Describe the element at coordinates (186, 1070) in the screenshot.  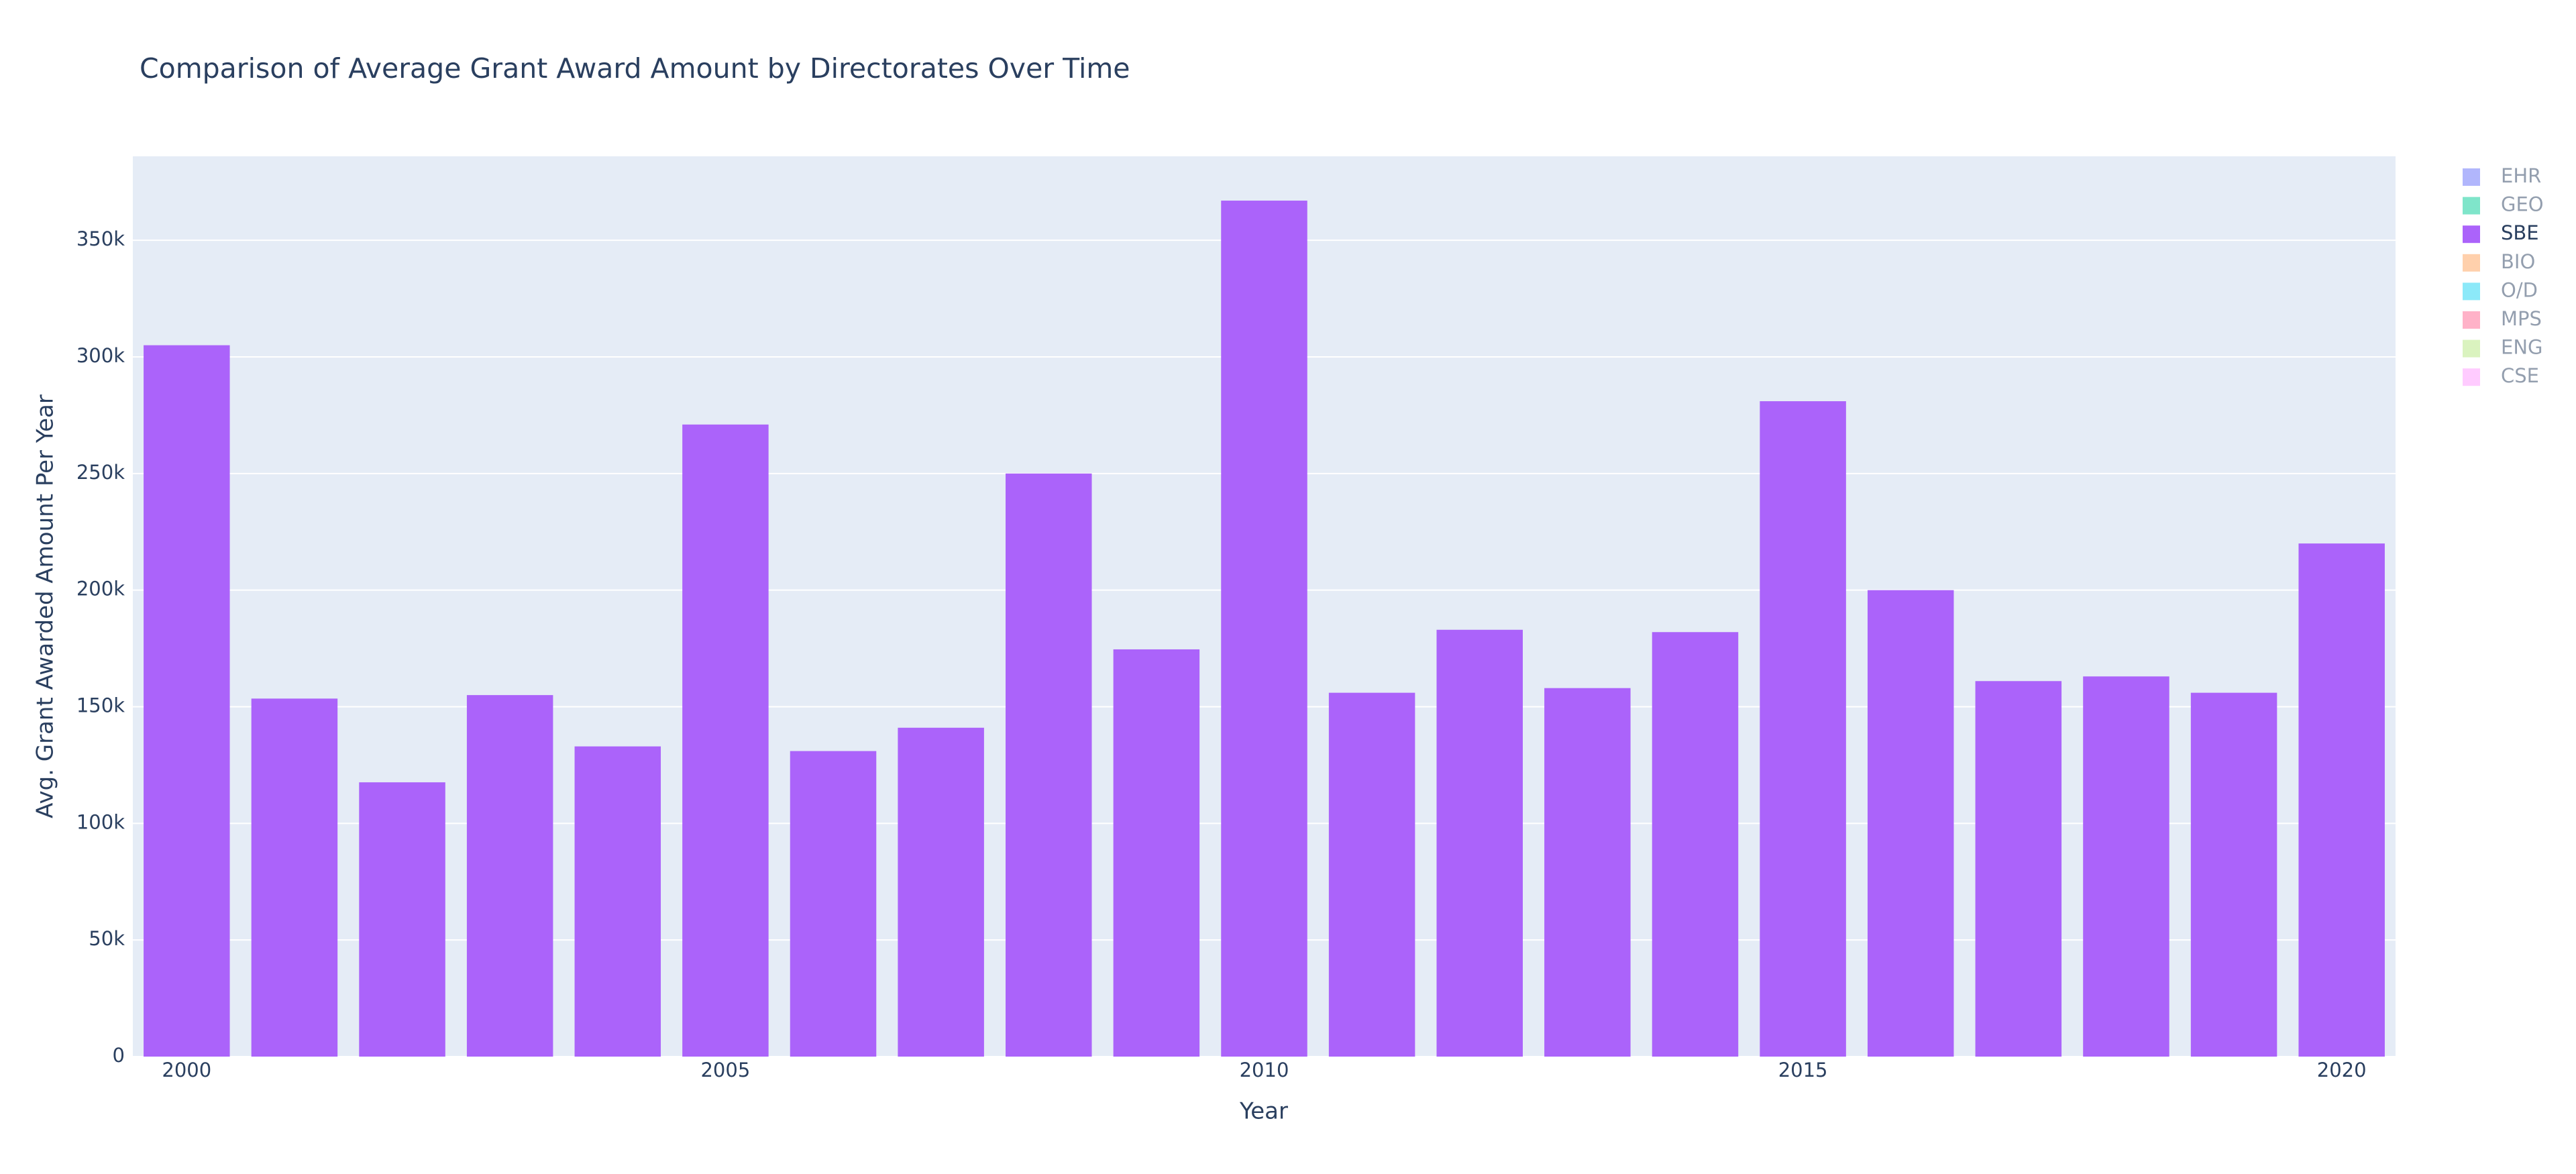
I see `x-tick-label: 2000` at that location.